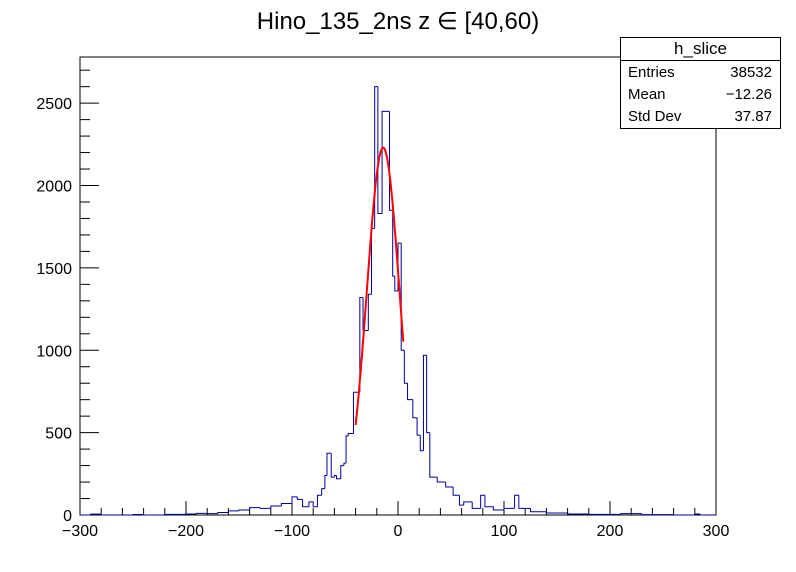 The image size is (796, 572). What do you see at coordinates (292, 531) in the screenshot?
I see `x-tick-label: −100` at bounding box center [292, 531].